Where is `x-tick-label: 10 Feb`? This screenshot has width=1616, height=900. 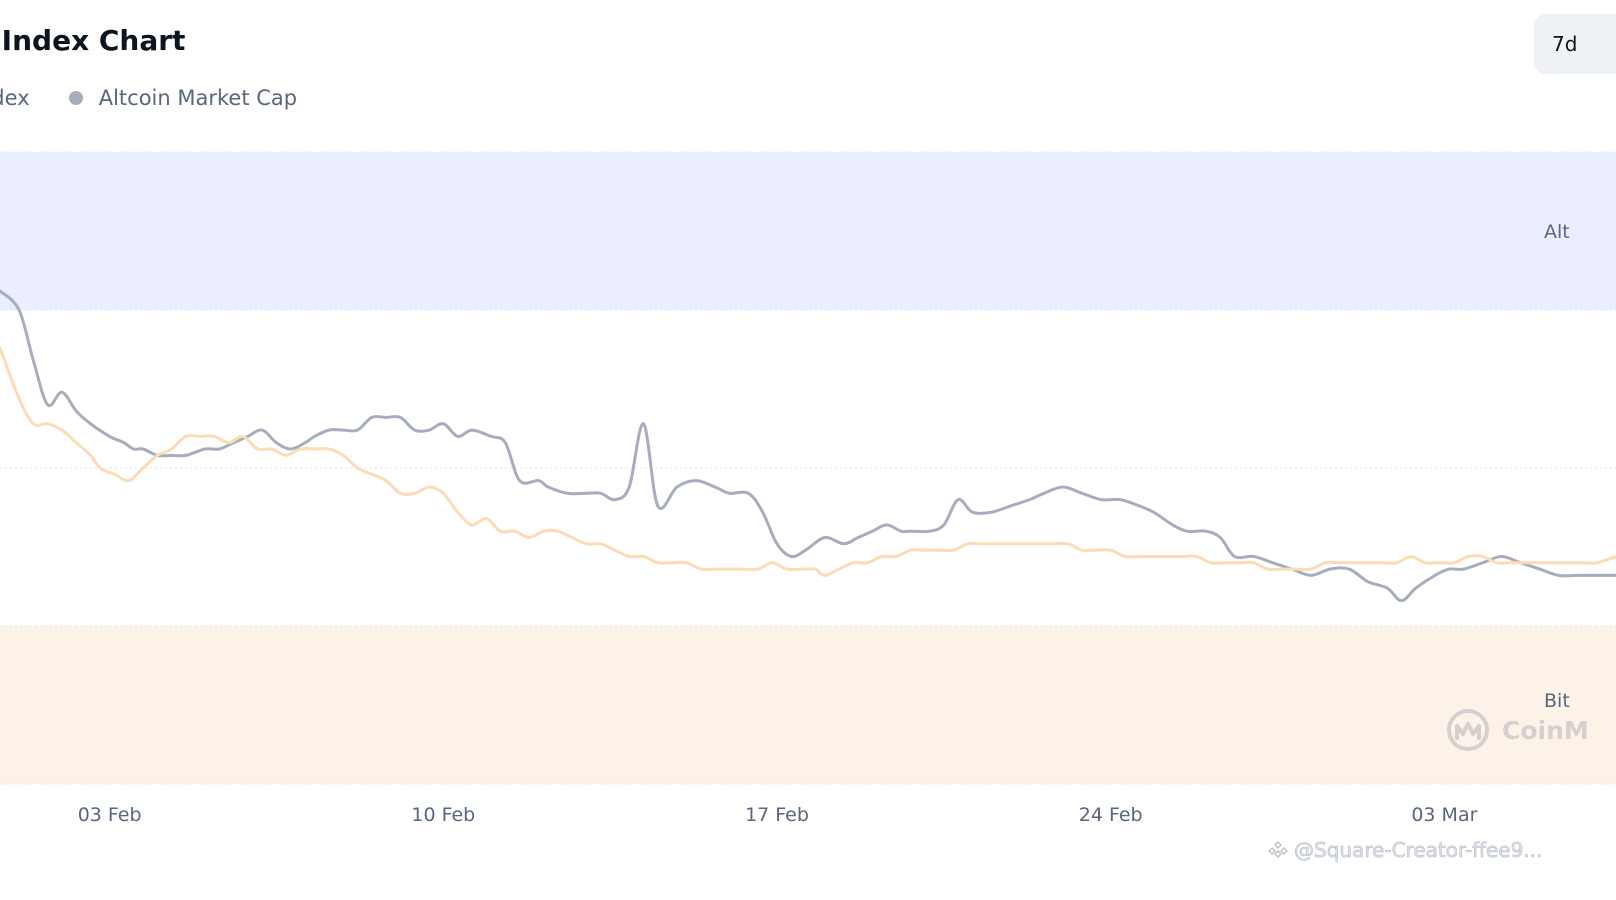 x-tick-label: 10 Feb is located at coordinates (443, 815).